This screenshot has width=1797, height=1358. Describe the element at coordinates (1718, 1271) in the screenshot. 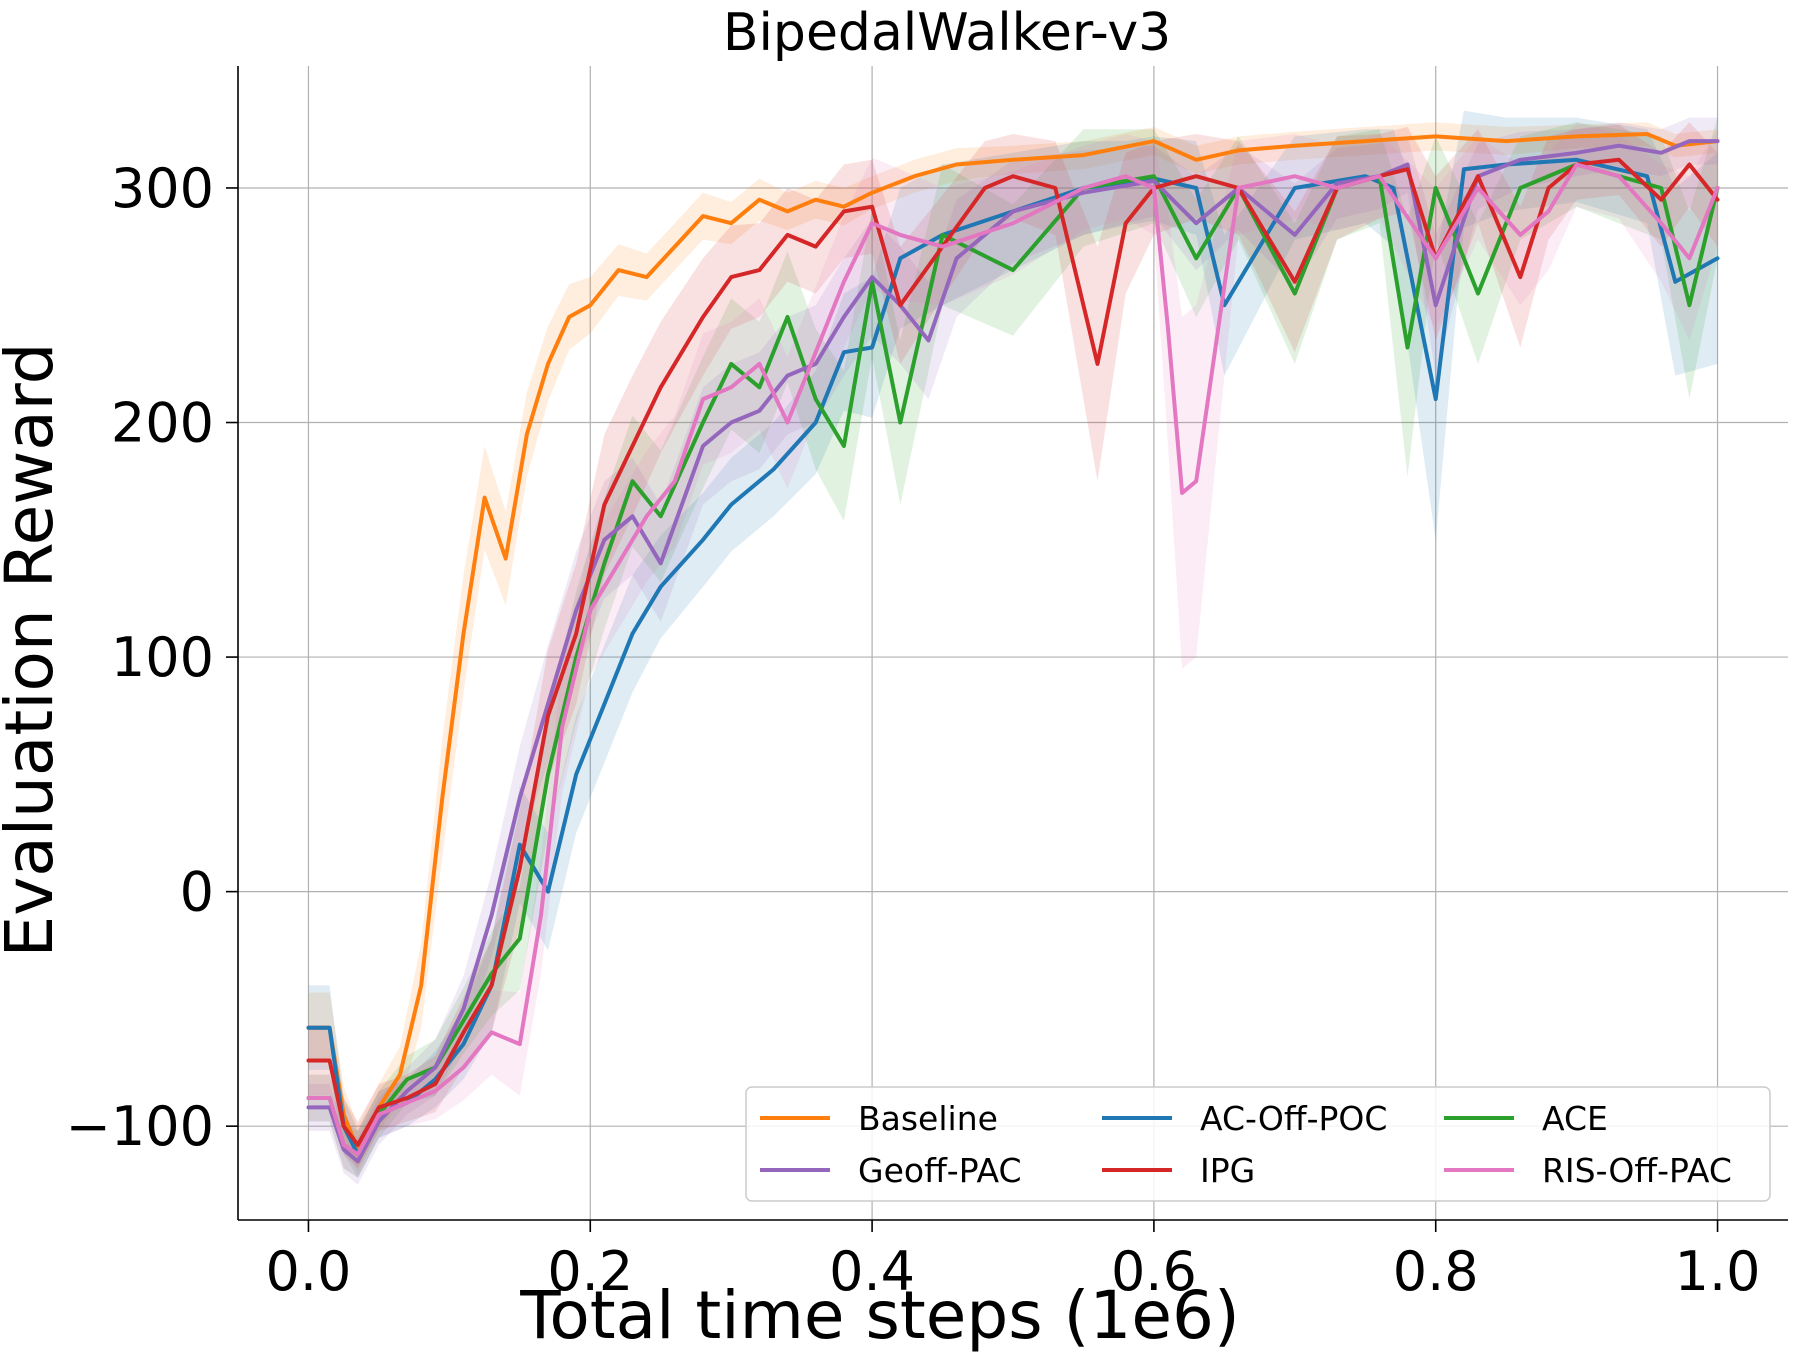

I see `x-tick-label-5: 1.0` at that location.